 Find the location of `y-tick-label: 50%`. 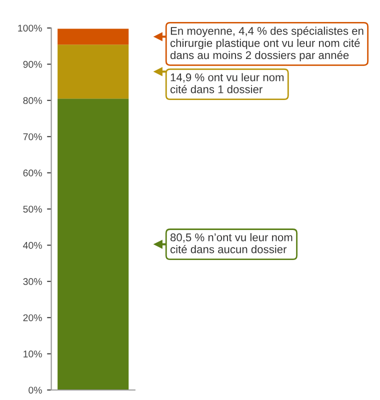

y-tick-label: 50% is located at coordinates (32, 209).